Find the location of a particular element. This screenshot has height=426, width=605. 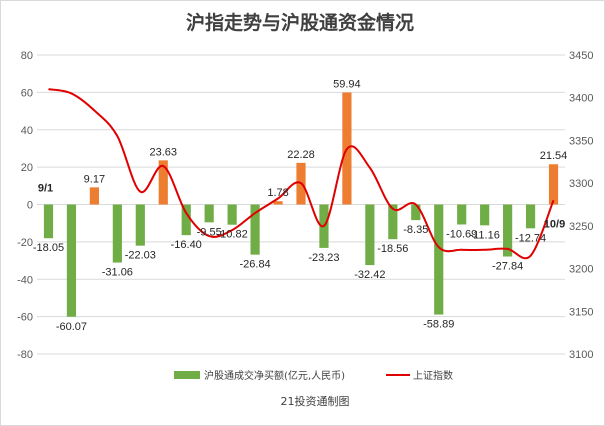

data-label: -9.55 is located at coordinates (209, 232).